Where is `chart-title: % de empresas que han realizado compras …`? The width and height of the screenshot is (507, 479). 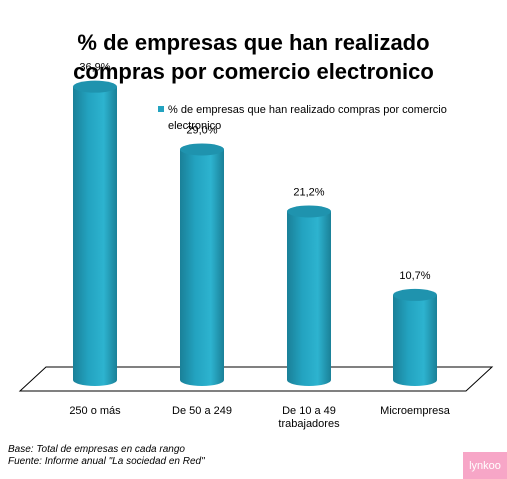
chart-title: % de empresas que han realizado compras … is located at coordinates (253, 57).